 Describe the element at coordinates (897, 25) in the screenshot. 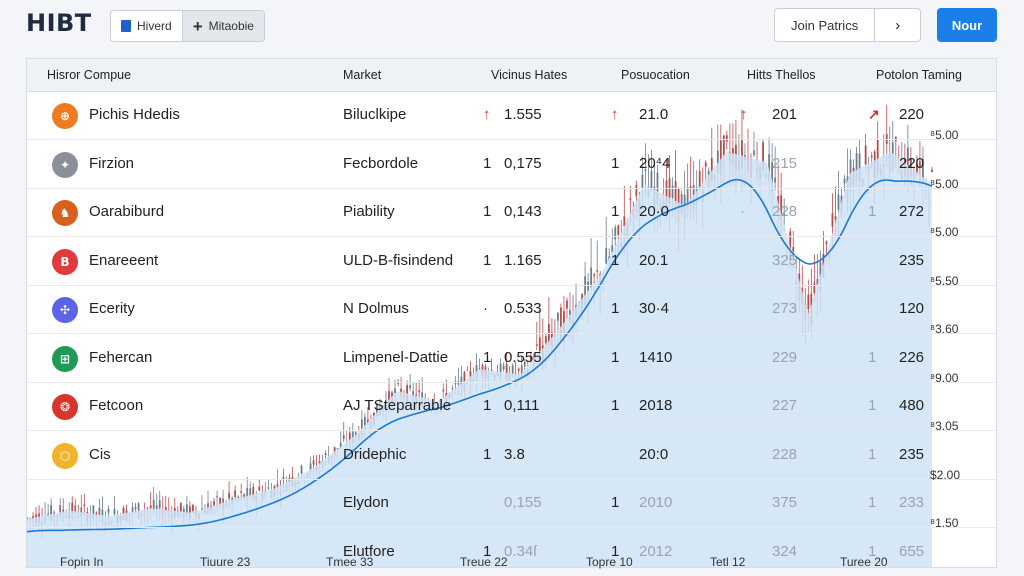

I see `chevron-right-icon: ›` at that location.